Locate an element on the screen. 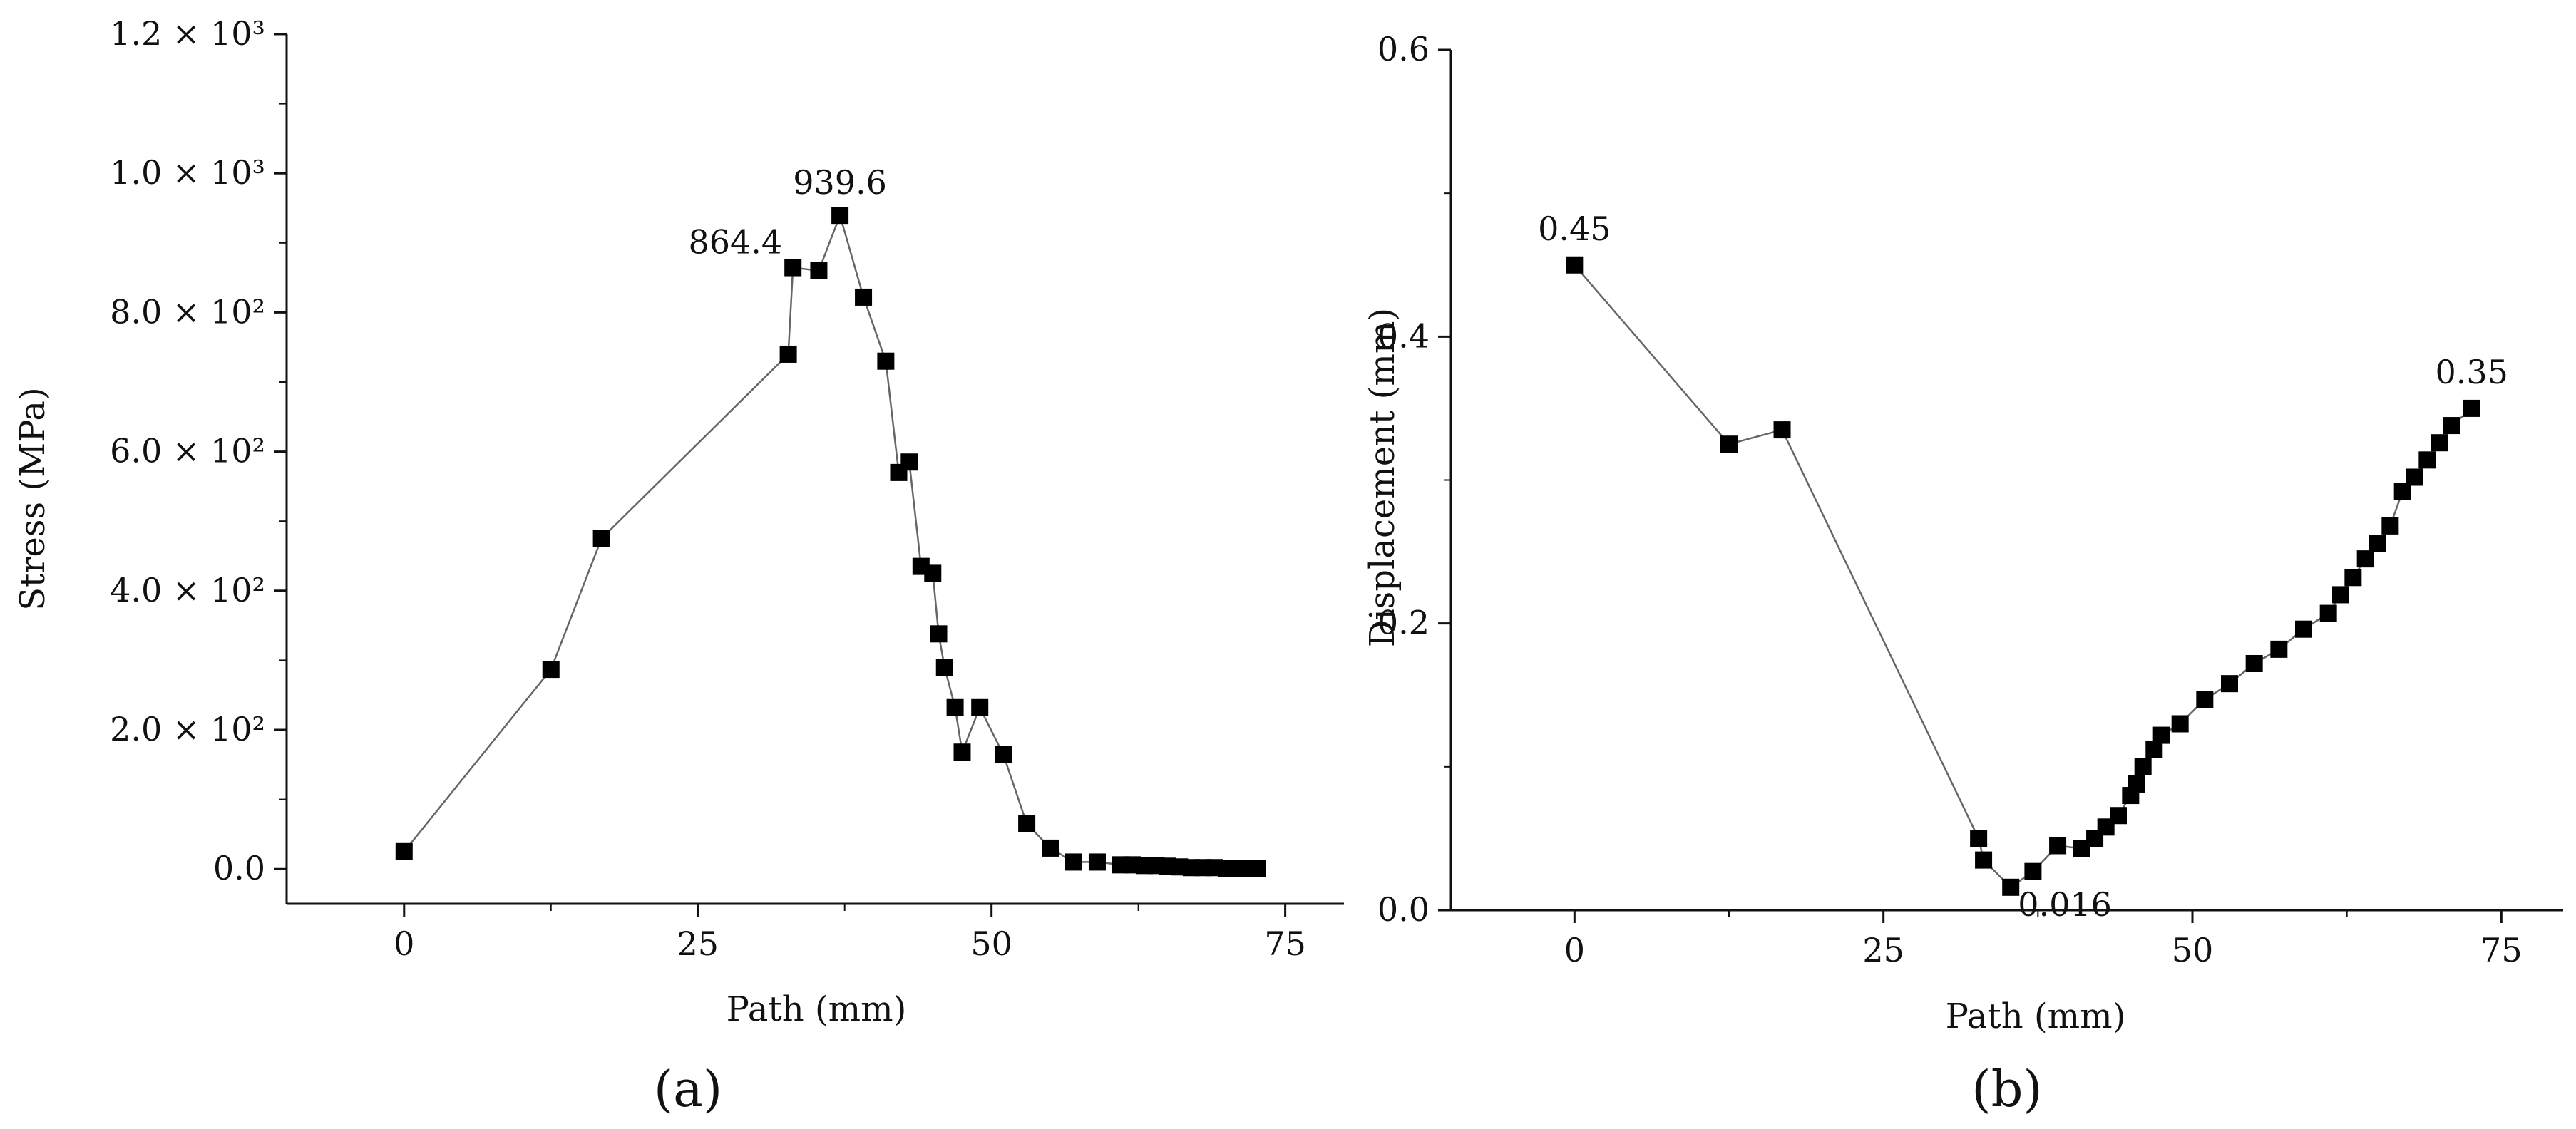 Image resolution: width=2576 pixels, height=1129 pixels. y-tick-label: 0.2 is located at coordinates (1403, 623).